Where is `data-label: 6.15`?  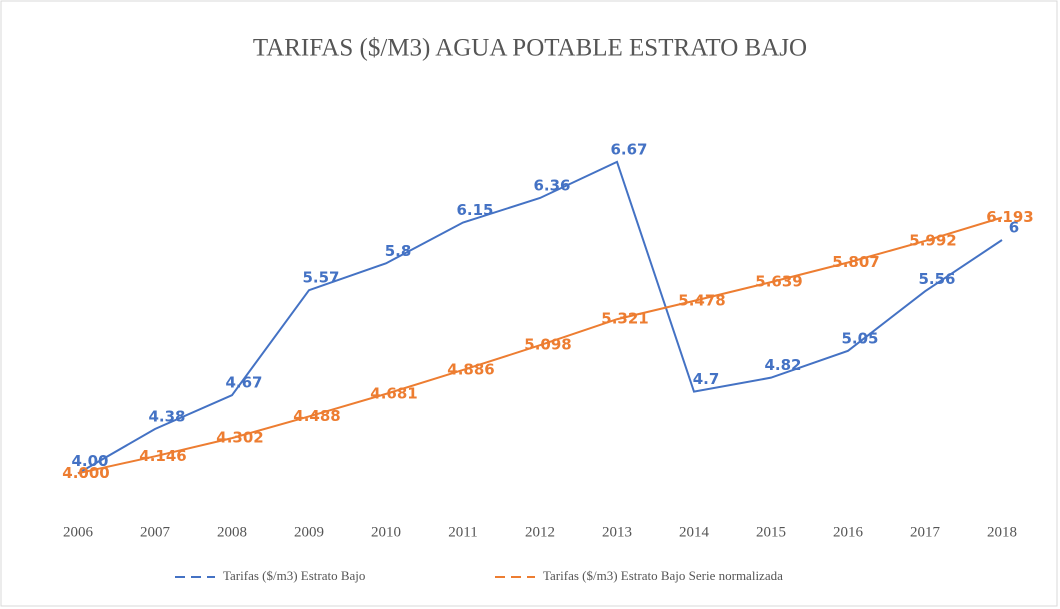
data-label: 6.15 is located at coordinates (474, 210).